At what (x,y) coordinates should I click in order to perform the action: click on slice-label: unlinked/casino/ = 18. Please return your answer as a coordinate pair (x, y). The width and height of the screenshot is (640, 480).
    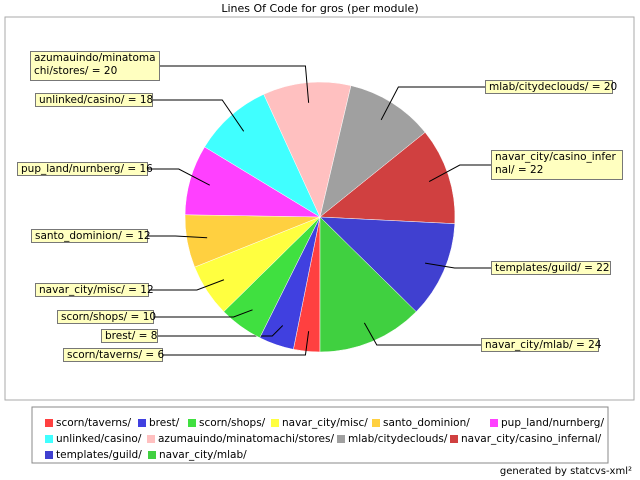
    Looking at the image, I should click on (94, 100).